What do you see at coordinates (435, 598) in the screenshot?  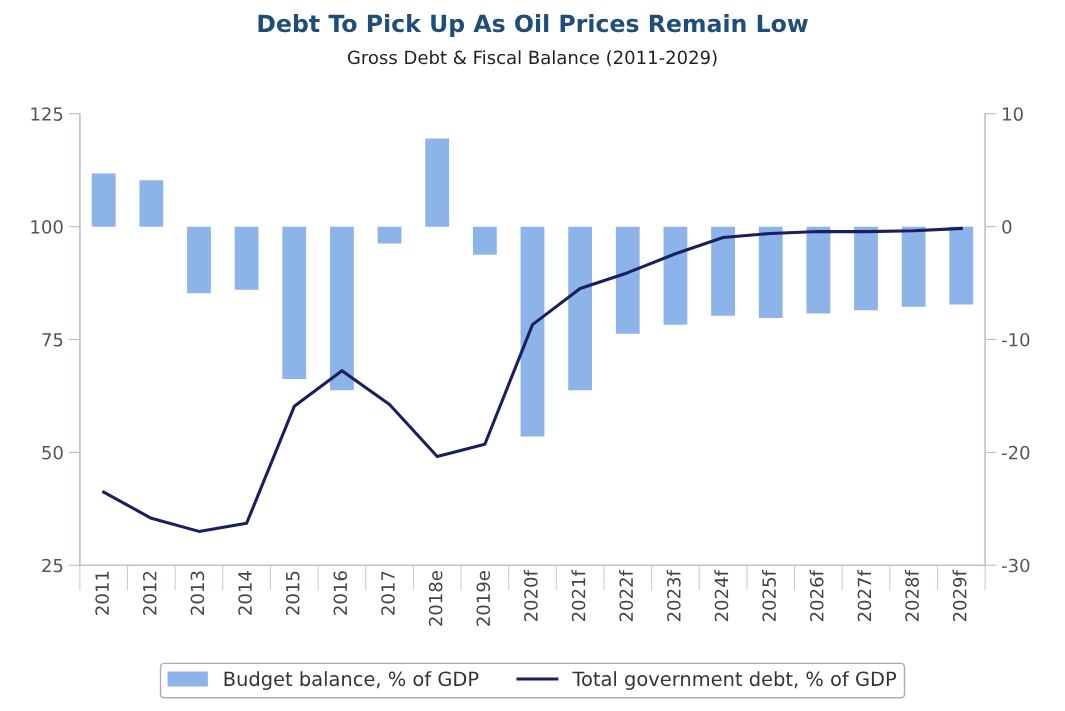 I see `x-tick-label: 2018e` at bounding box center [435, 598].